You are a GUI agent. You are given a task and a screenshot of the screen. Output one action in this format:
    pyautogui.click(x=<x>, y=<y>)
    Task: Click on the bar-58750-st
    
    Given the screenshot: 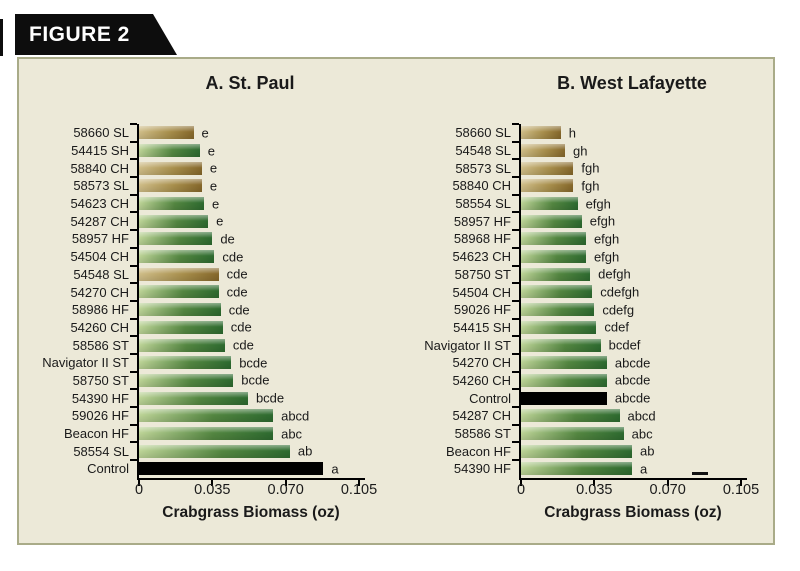 What is the action you would take?
    pyautogui.click(x=186, y=380)
    